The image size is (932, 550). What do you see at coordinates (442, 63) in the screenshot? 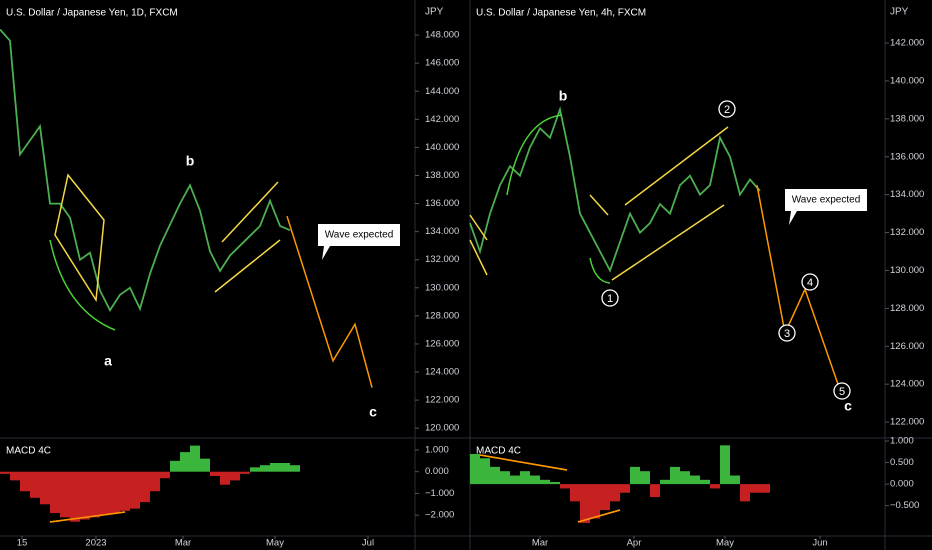
I see `y-tick-label: 146.000` at bounding box center [442, 63].